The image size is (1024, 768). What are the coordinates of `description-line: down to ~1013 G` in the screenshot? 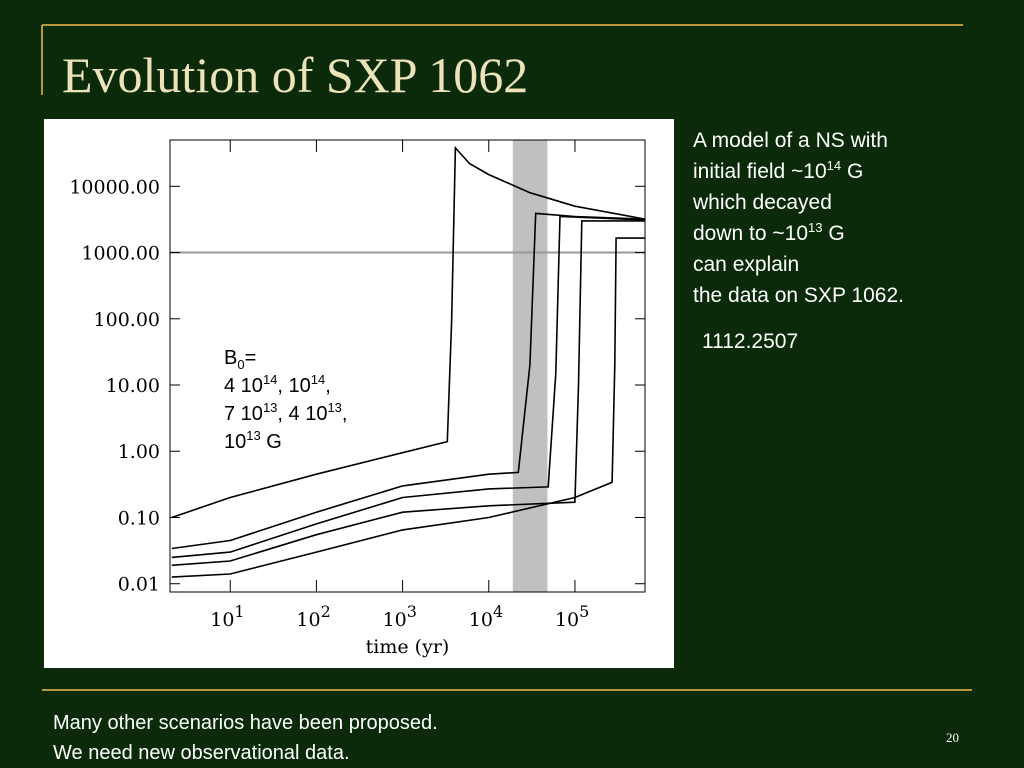 It's located at (769, 232).